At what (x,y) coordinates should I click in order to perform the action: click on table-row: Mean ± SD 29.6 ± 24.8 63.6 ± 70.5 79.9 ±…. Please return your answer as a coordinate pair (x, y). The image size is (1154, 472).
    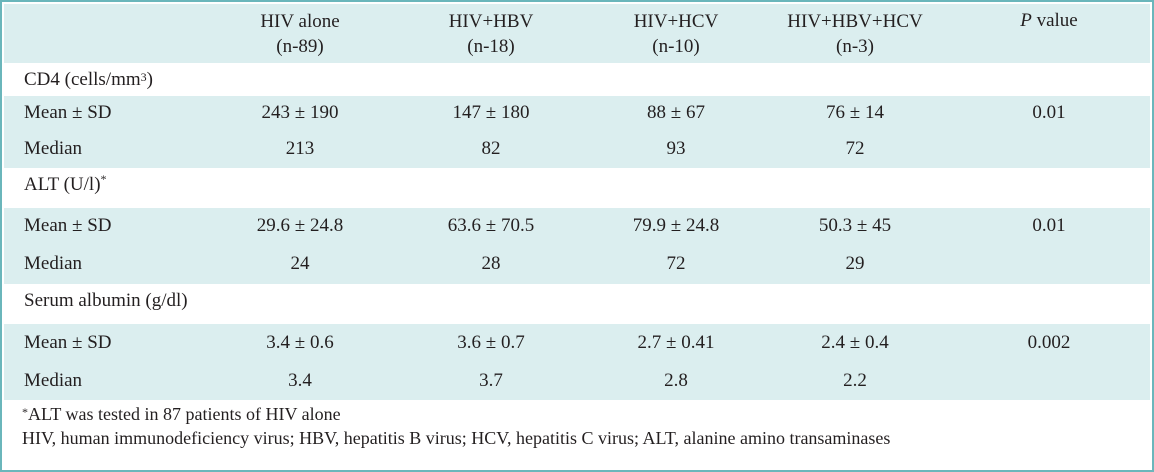
    Looking at the image, I should click on (577, 225).